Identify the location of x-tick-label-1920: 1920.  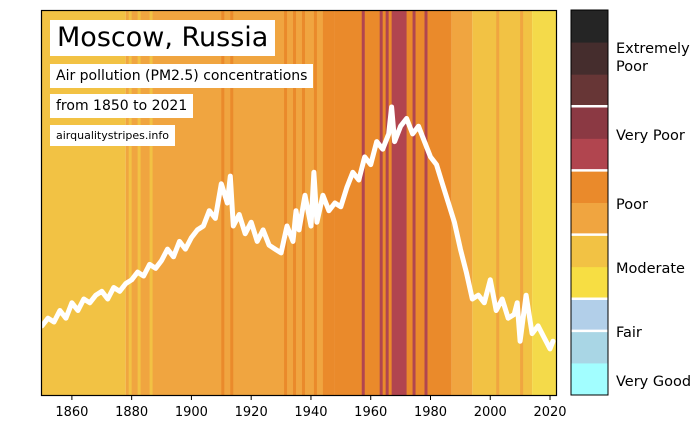
(251, 412).